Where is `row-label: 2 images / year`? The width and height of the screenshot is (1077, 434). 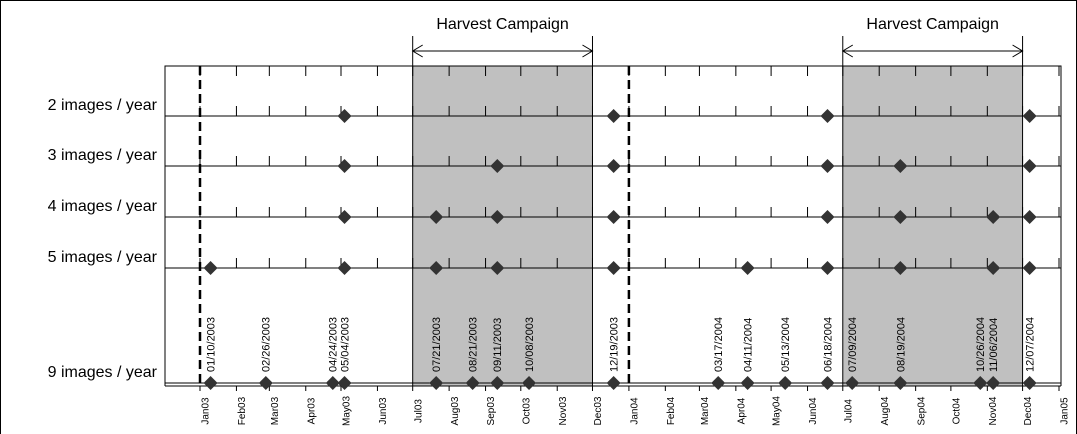 row-label: 2 images / year is located at coordinates (103, 105).